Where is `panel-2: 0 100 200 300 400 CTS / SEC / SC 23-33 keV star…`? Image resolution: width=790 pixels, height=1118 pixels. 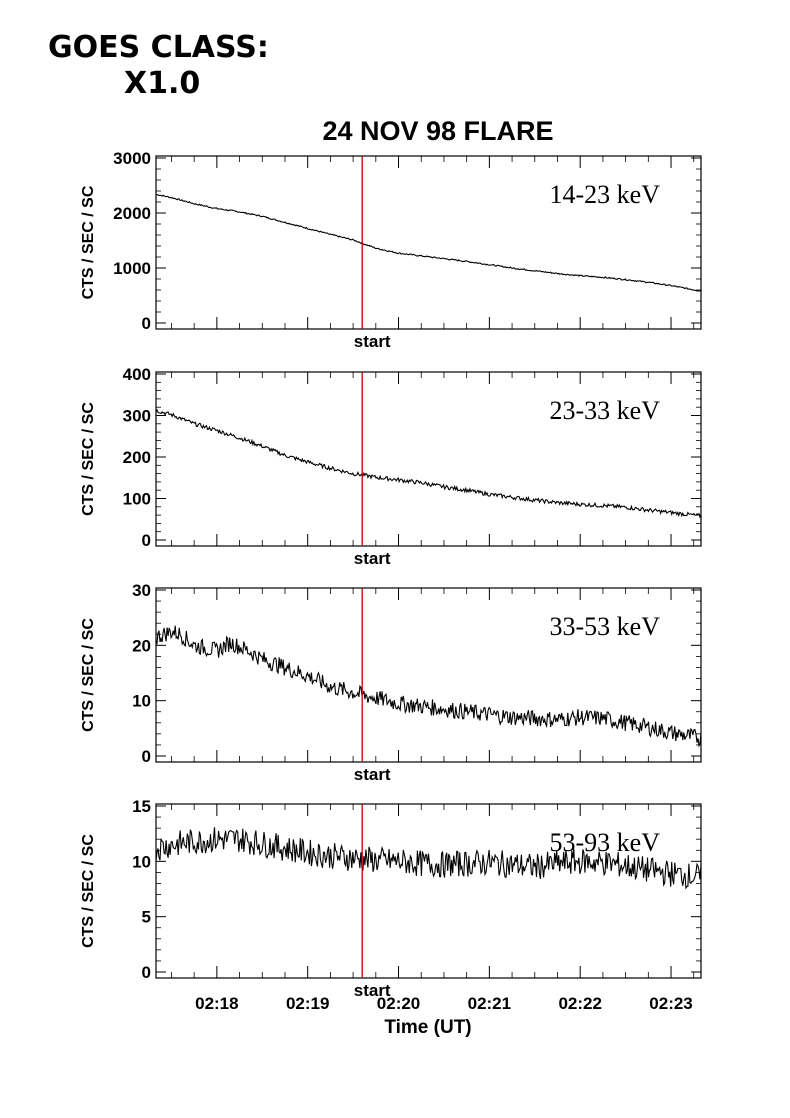 panel-2: 0 100 200 300 400 CTS / SEC / SC 23-33 keV star… is located at coordinates (391, 466).